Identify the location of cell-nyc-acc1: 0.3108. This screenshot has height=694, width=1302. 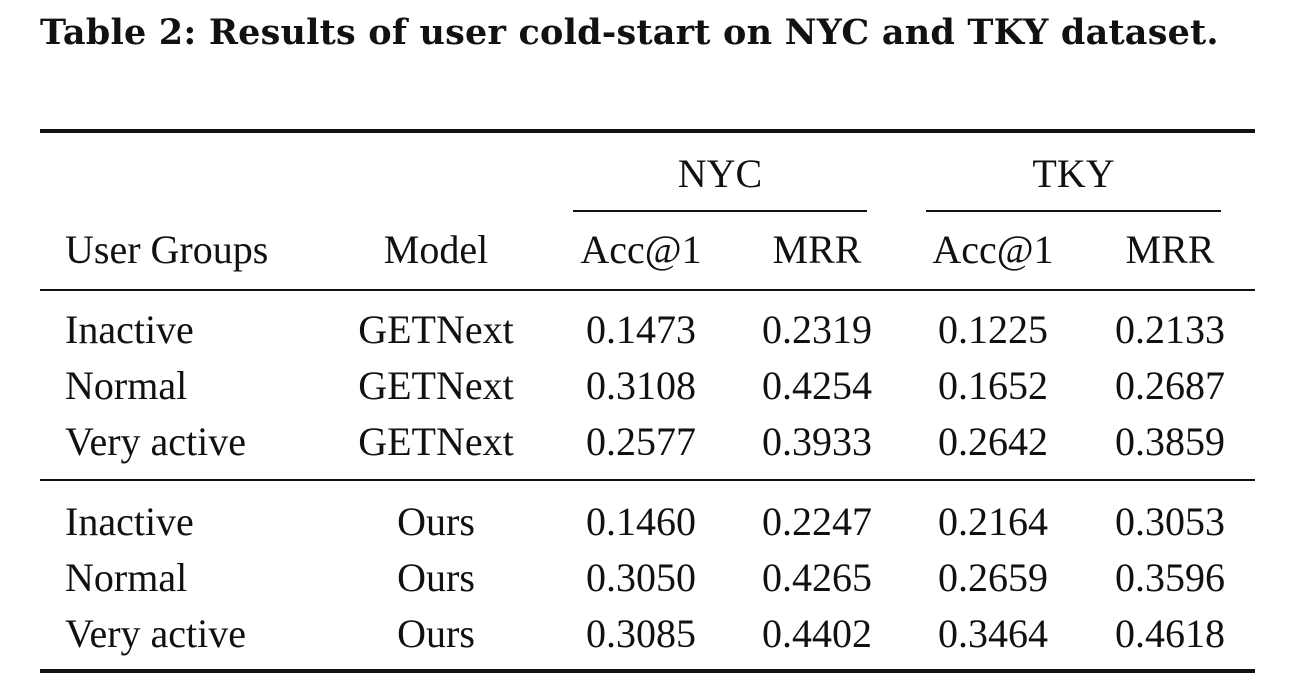
(641, 385).